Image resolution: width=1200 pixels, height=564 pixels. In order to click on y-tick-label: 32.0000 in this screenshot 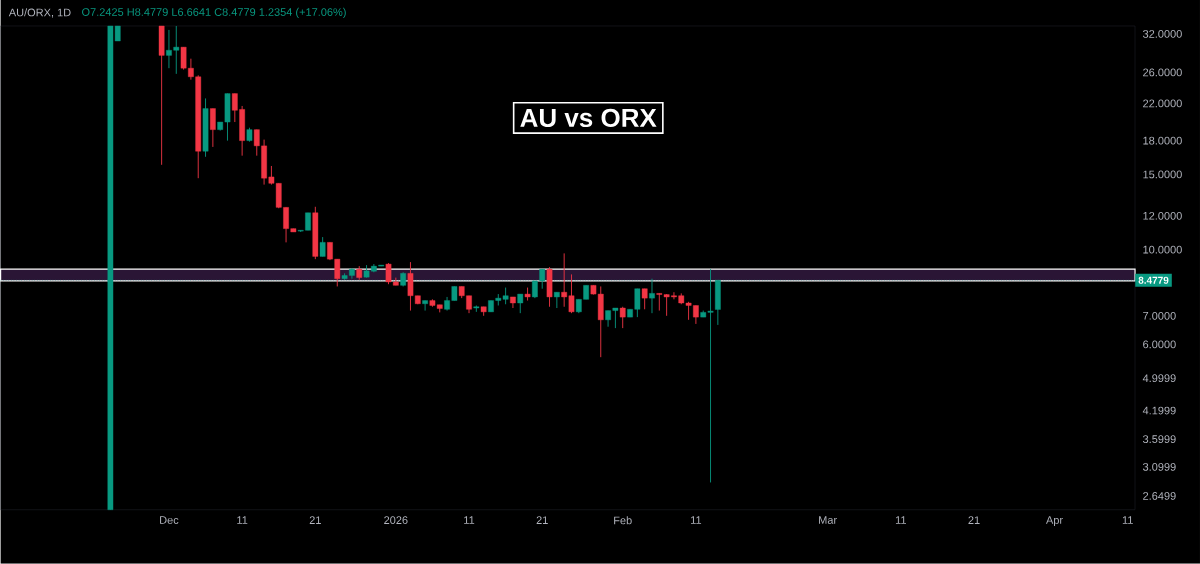, I will do `click(1162, 34)`.